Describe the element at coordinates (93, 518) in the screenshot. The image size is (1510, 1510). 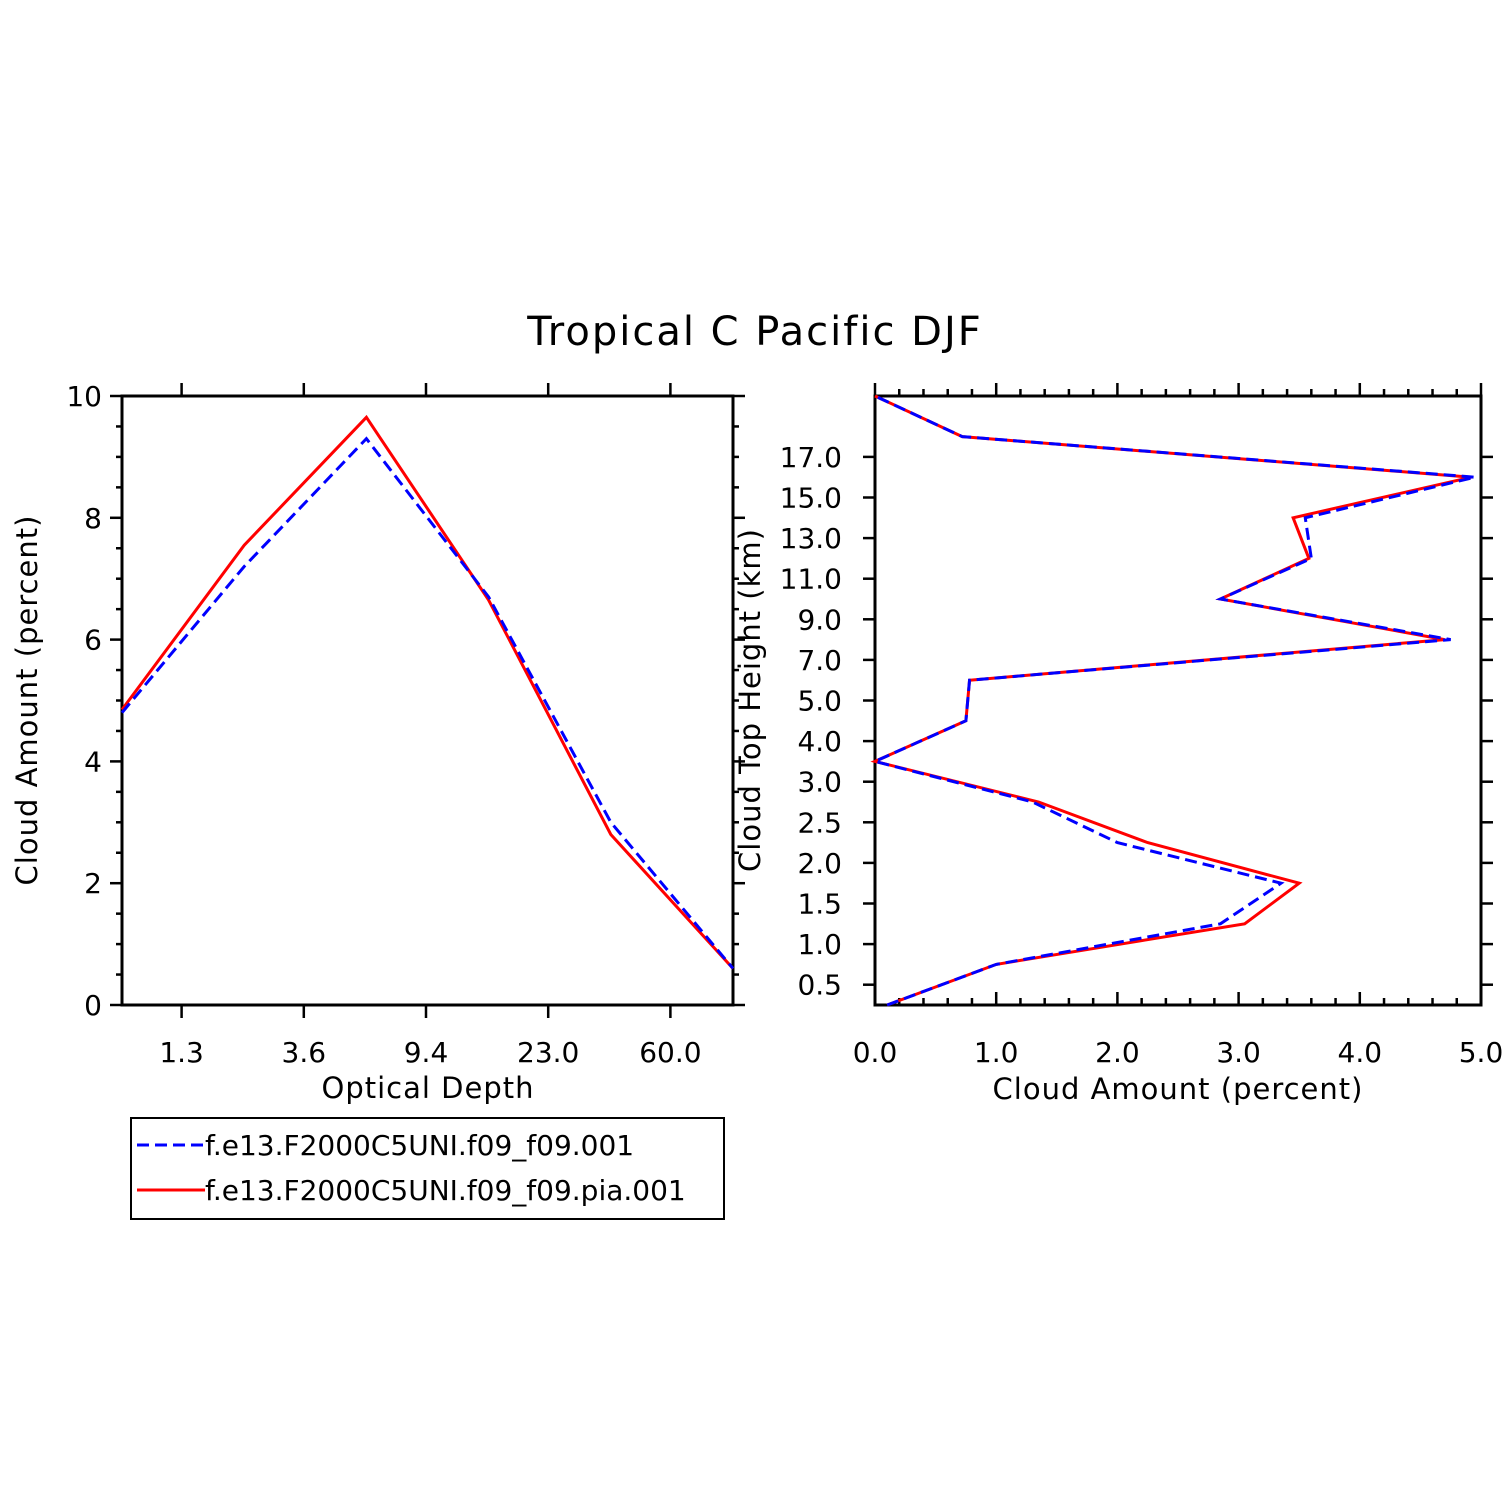
I see `left-y-tick-label: 8` at that location.